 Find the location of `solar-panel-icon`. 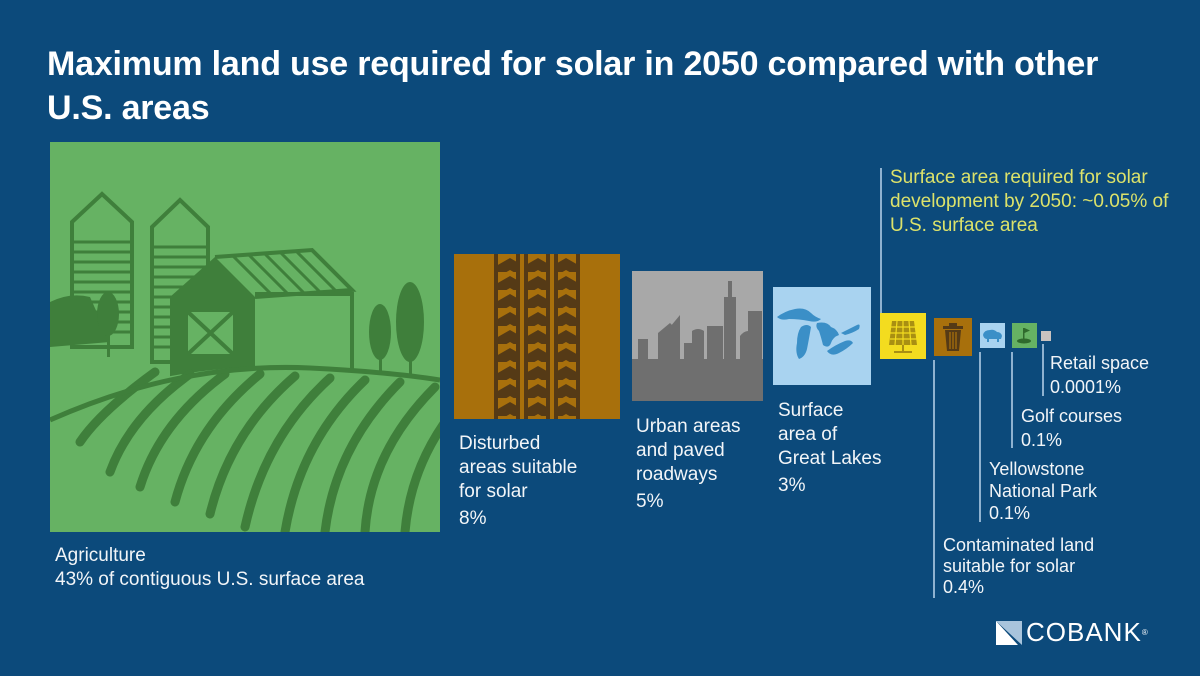

solar-panel-icon is located at coordinates (903, 336).